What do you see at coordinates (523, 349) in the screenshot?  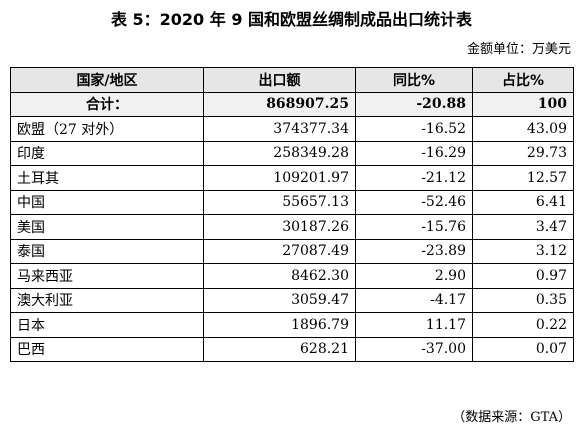 I see `share-cell: 0.07` at bounding box center [523, 349].